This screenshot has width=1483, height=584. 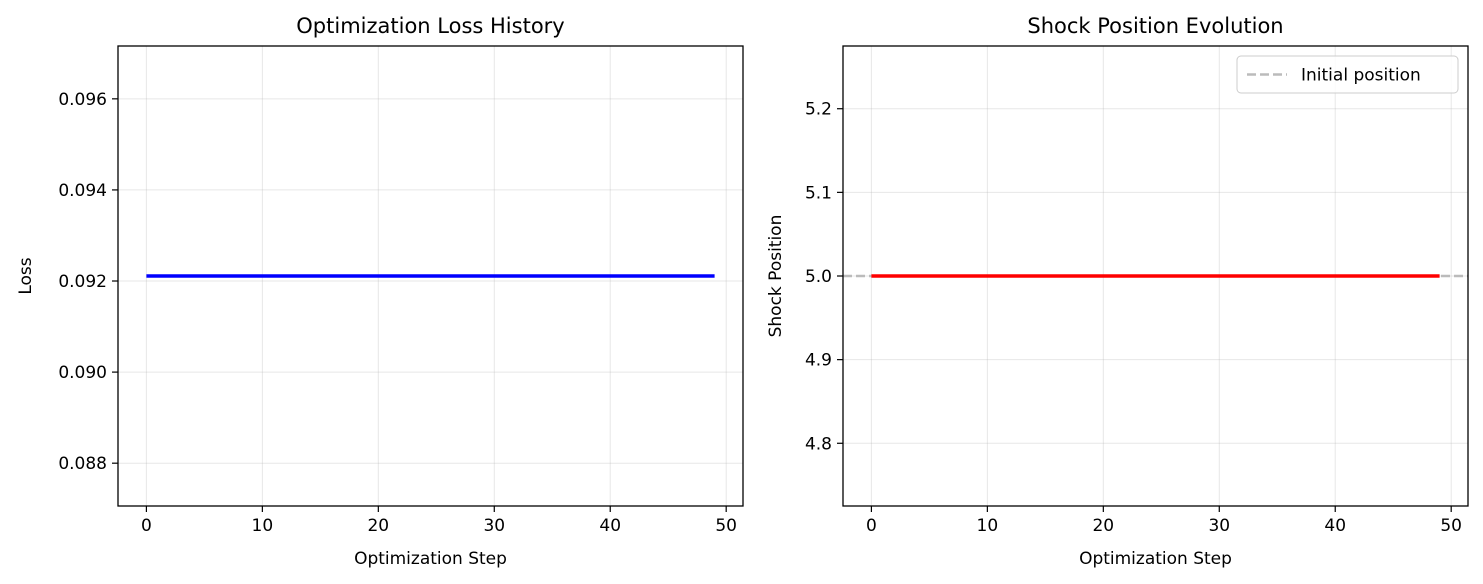 What do you see at coordinates (776, 276) in the screenshot?
I see `y-axis-label: Shock Position` at bounding box center [776, 276].